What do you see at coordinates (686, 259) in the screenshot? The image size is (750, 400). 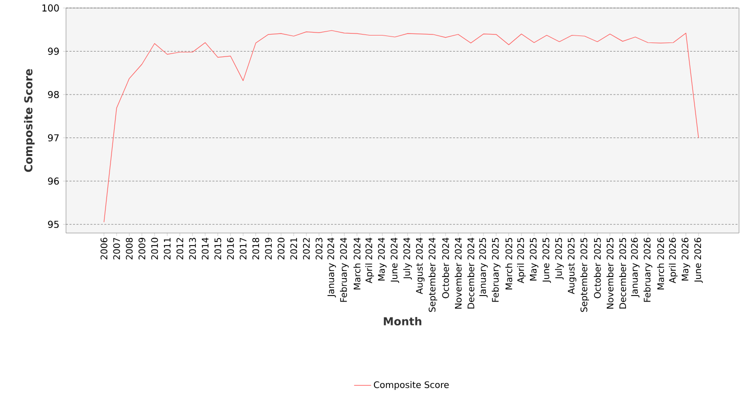 I see `x-tick-label: May 2026` at bounding box center [686, 259].